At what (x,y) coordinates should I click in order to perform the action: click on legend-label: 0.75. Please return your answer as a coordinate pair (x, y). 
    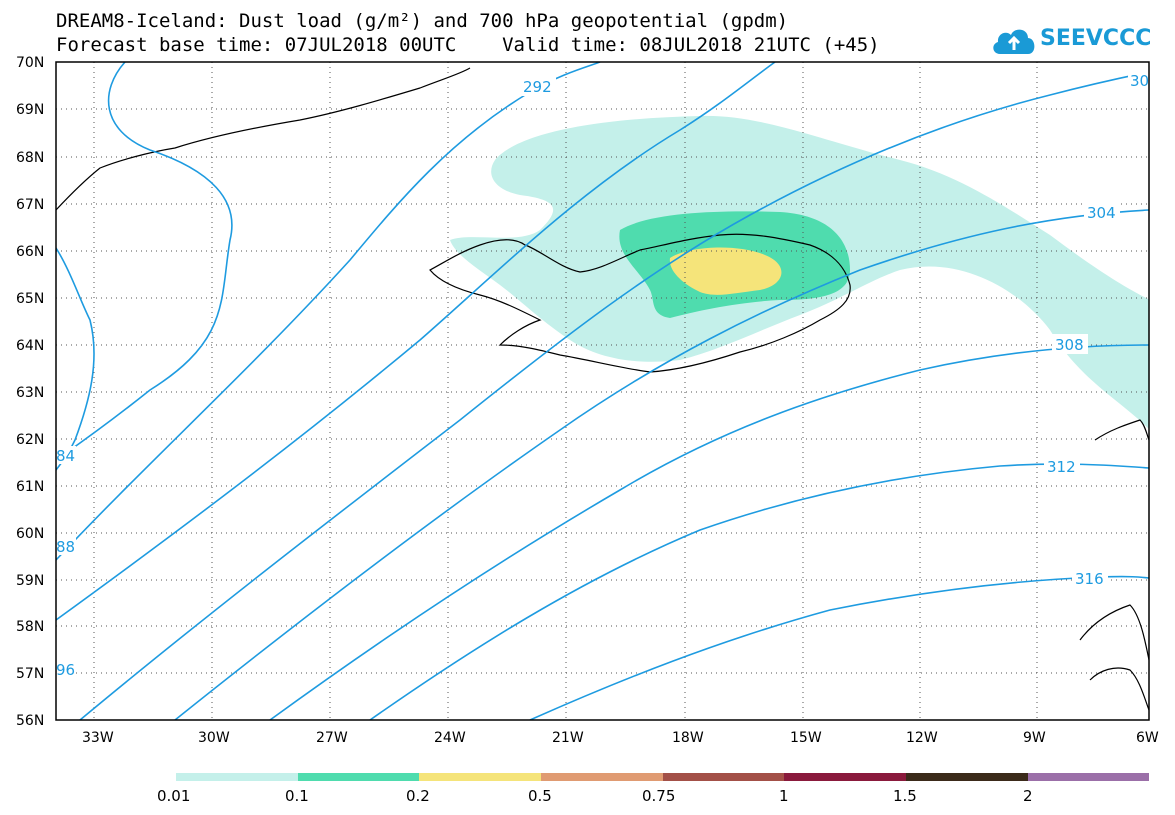
    Looking at the image, I should click on (658, 796).